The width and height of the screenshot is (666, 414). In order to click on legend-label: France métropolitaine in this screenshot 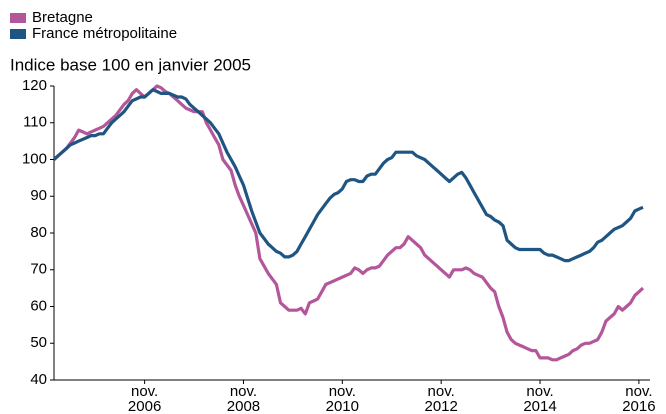, I will do `click(104, 33)`.